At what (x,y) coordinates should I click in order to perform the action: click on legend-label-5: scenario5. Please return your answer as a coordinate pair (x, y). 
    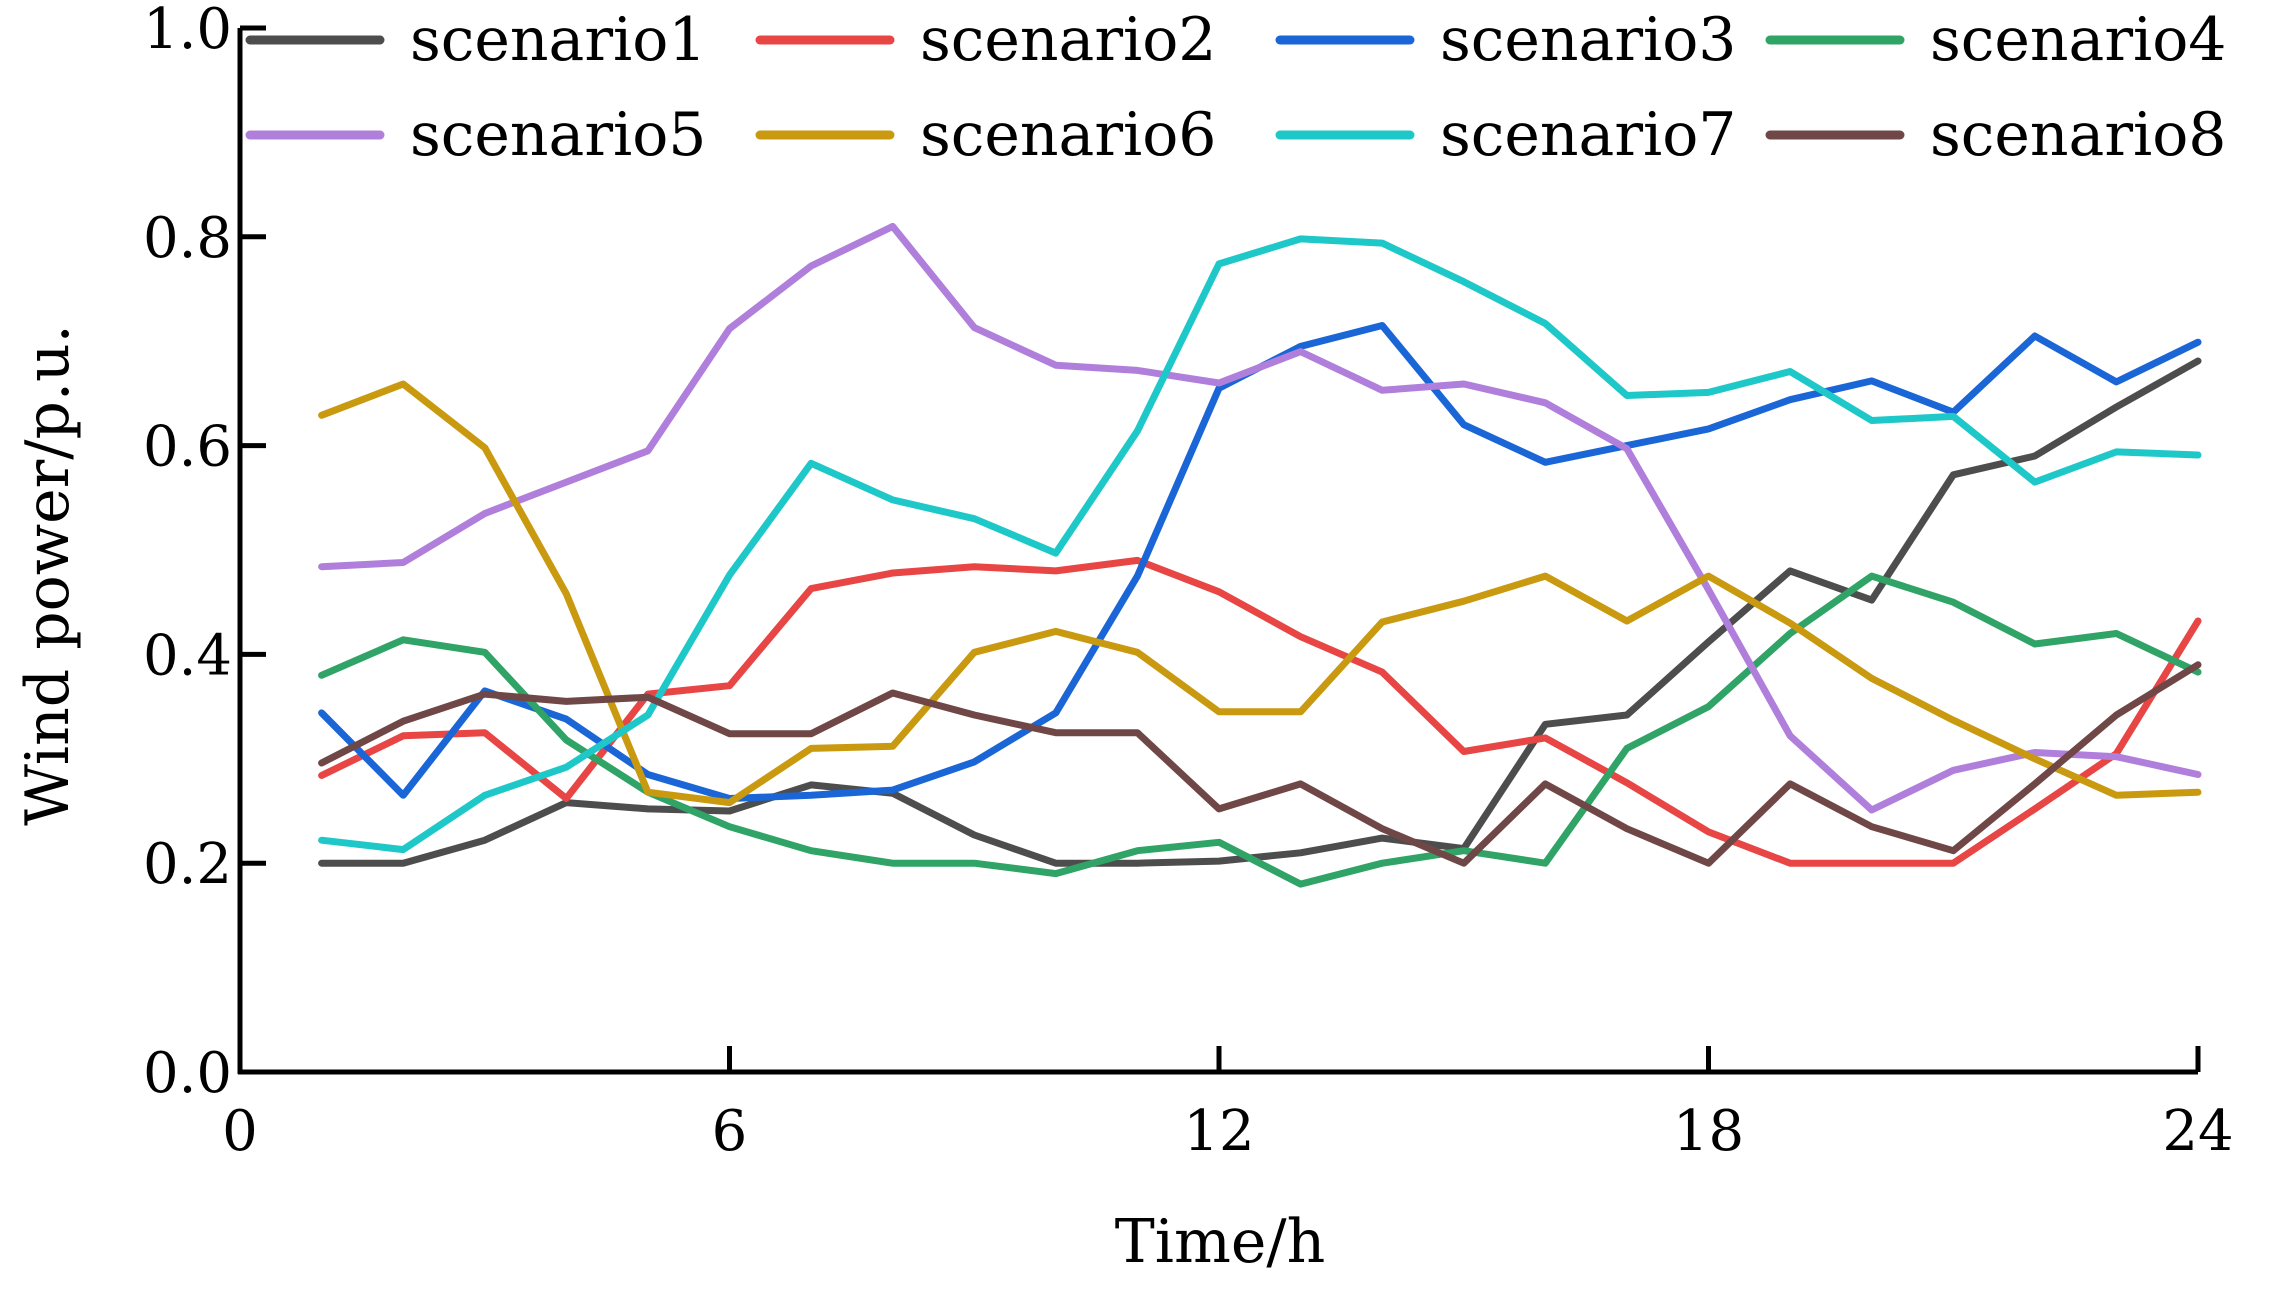
    Looking at the image, I should click on (558, 135).